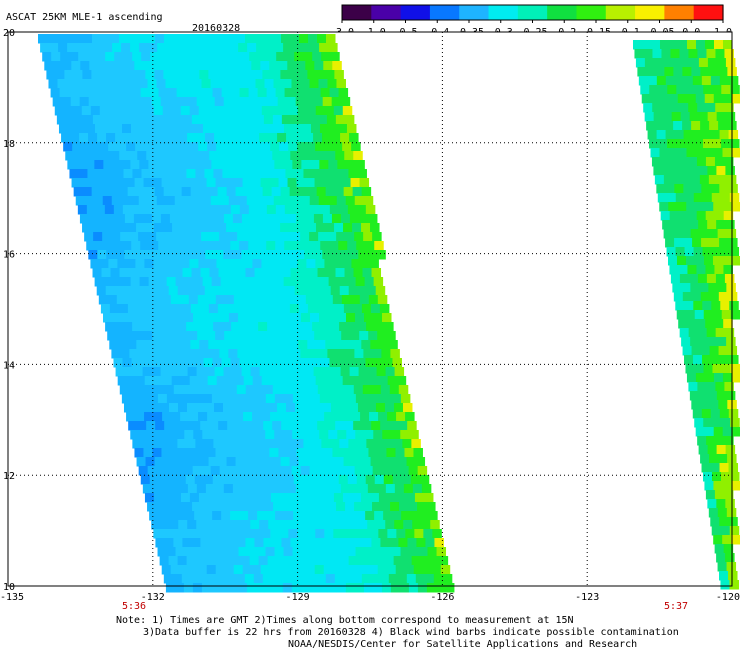  I want to click on date-title: 20160328, so click(216, 28).